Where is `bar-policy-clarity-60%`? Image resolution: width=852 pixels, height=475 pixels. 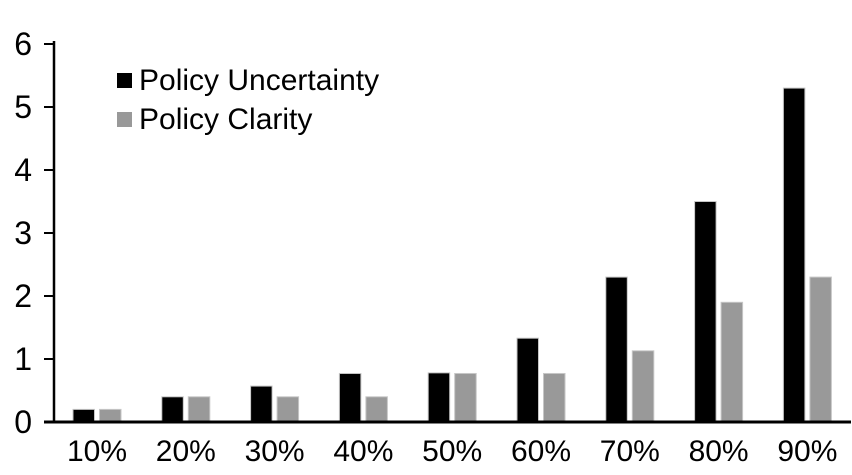 bar-policy-clarity-60% is located at coordinates (554, 397).